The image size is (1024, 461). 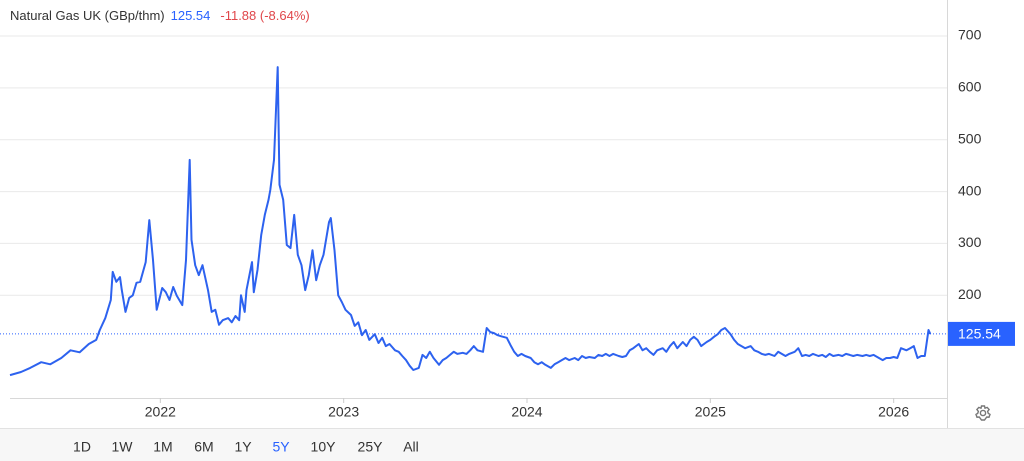 What do you see at coordinates (970, 294) in the screenshot?
I see `y-tick-label: 200` at bounding box center [970, 294].